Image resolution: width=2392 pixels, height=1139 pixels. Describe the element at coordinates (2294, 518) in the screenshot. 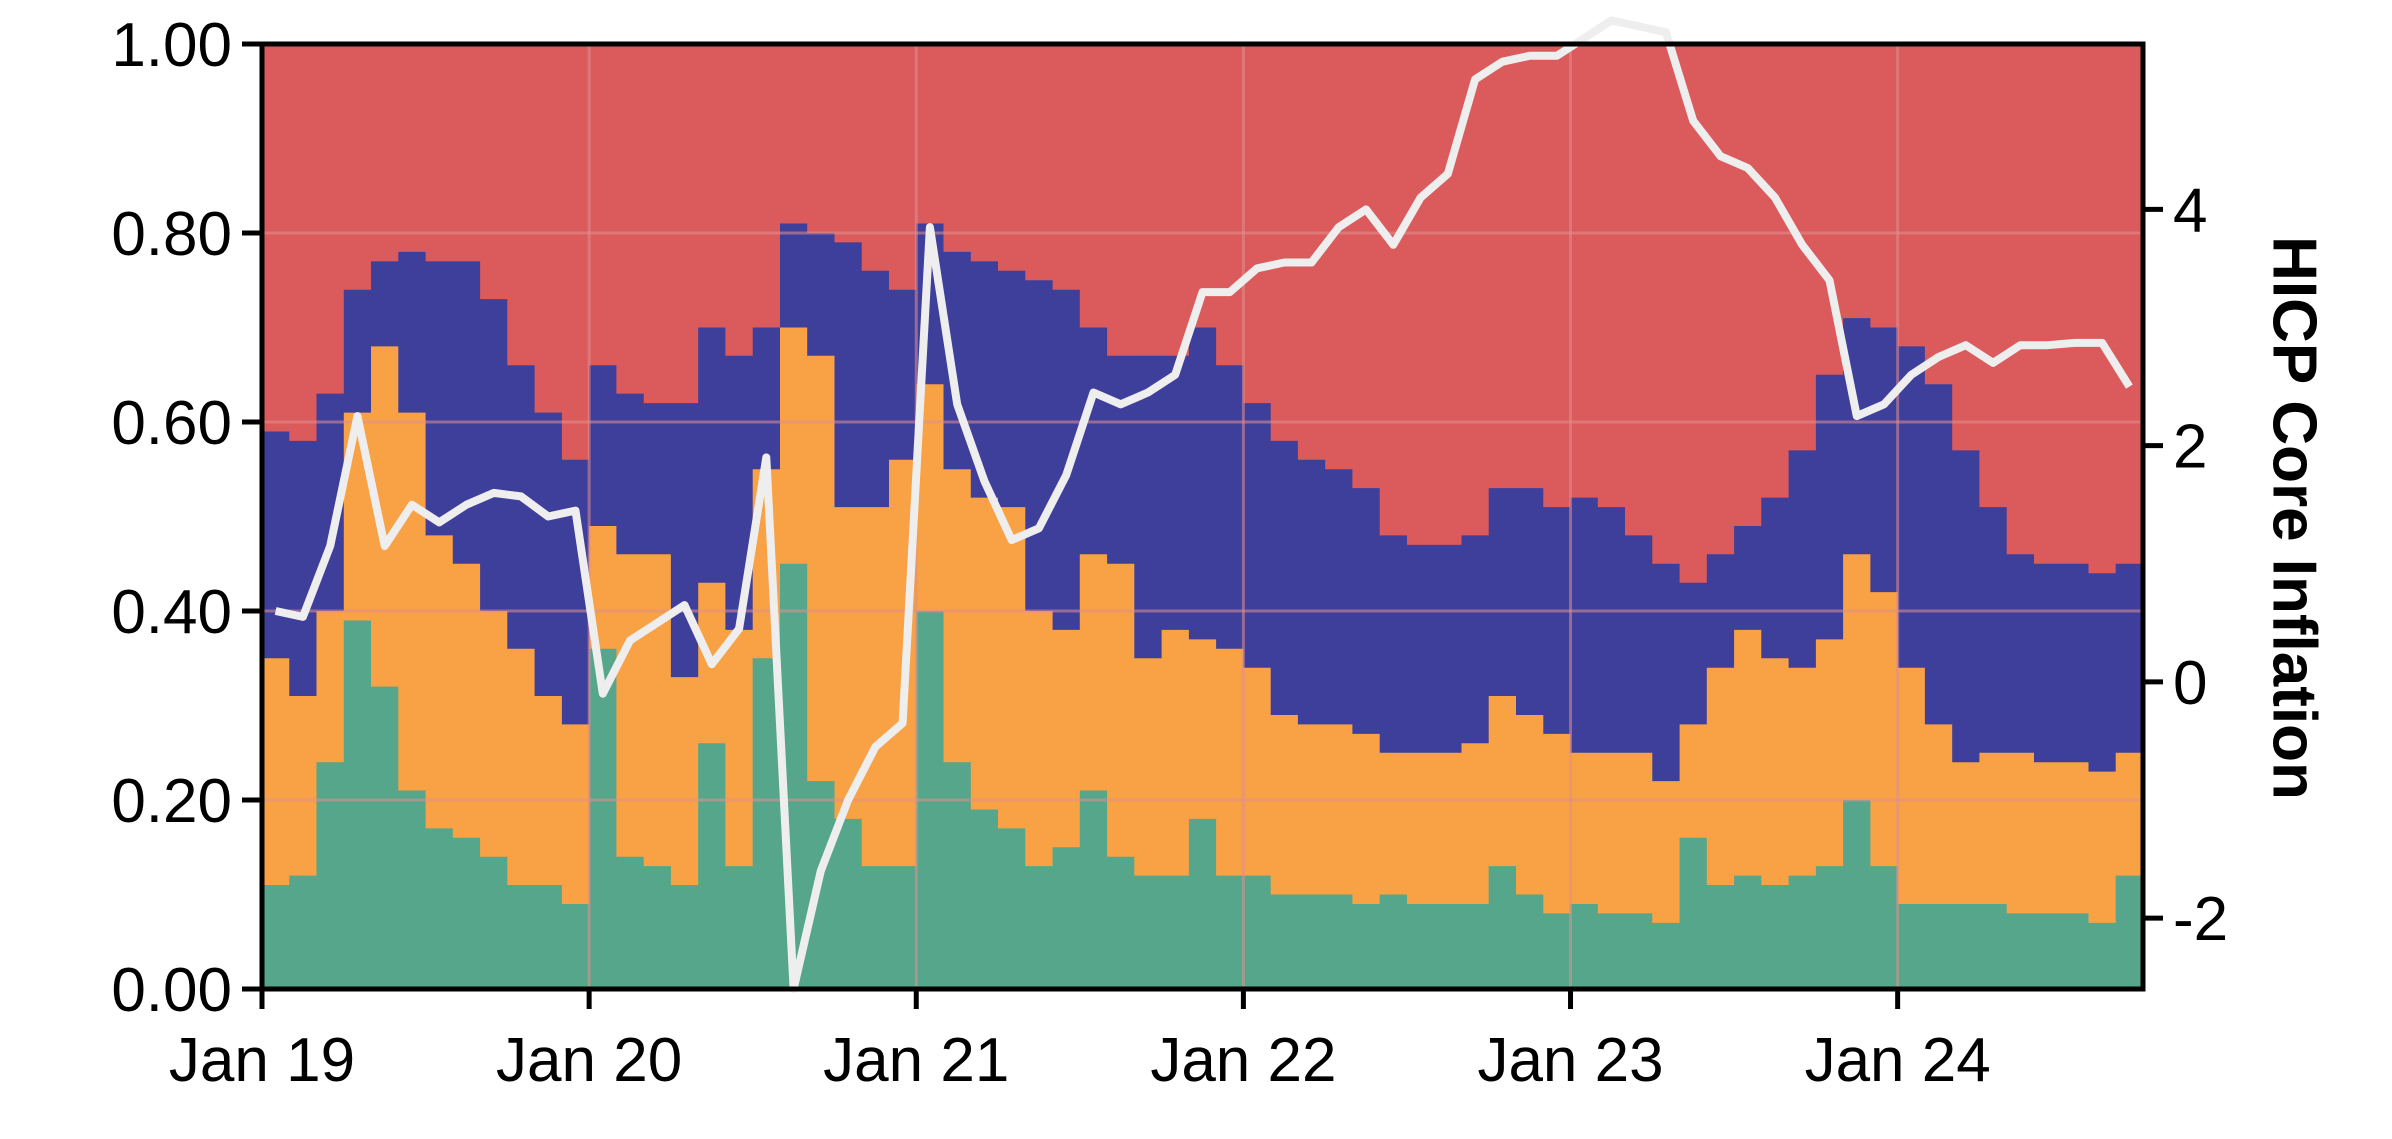

I see `y2-axis-title: HICP Core Inflation` at that location.